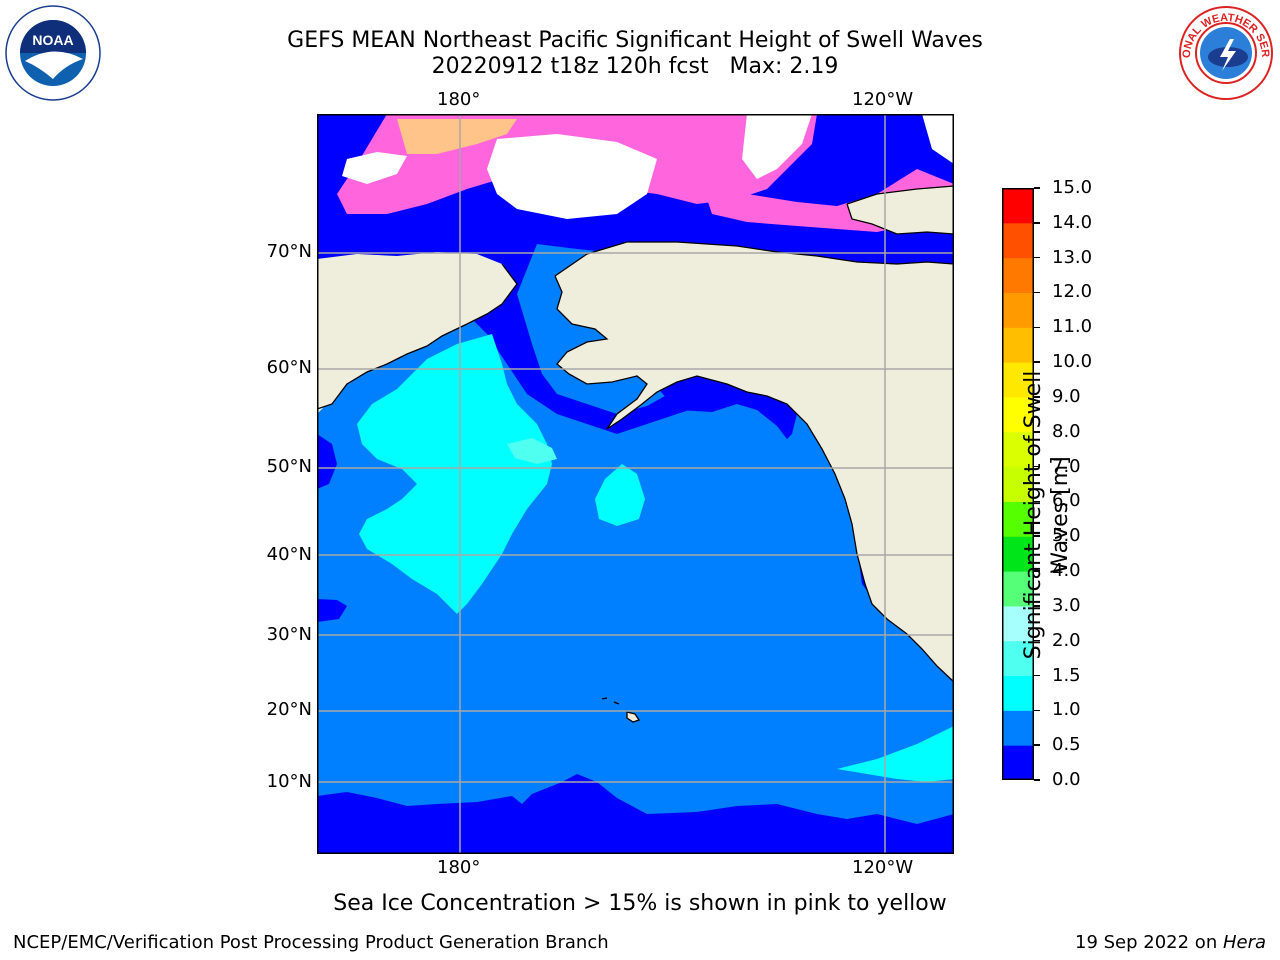  I want to click on lat-label-20n: 20°N, so click(289, 709).